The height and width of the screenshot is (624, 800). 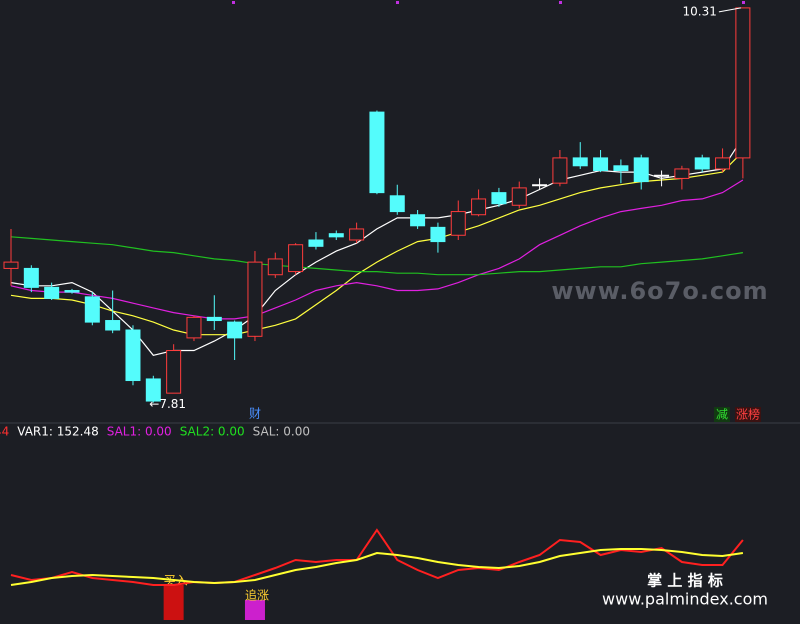 What do you see at coordinates (659, 291) in the screenshot?
I see `watermark: www.6o7o.com` at bounding box center [659, 291].